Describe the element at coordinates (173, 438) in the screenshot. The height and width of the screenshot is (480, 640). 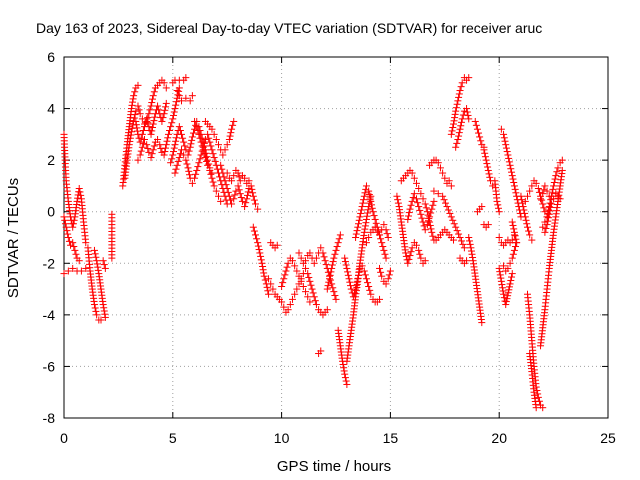
I see `x-tick-label: 5` at that location.